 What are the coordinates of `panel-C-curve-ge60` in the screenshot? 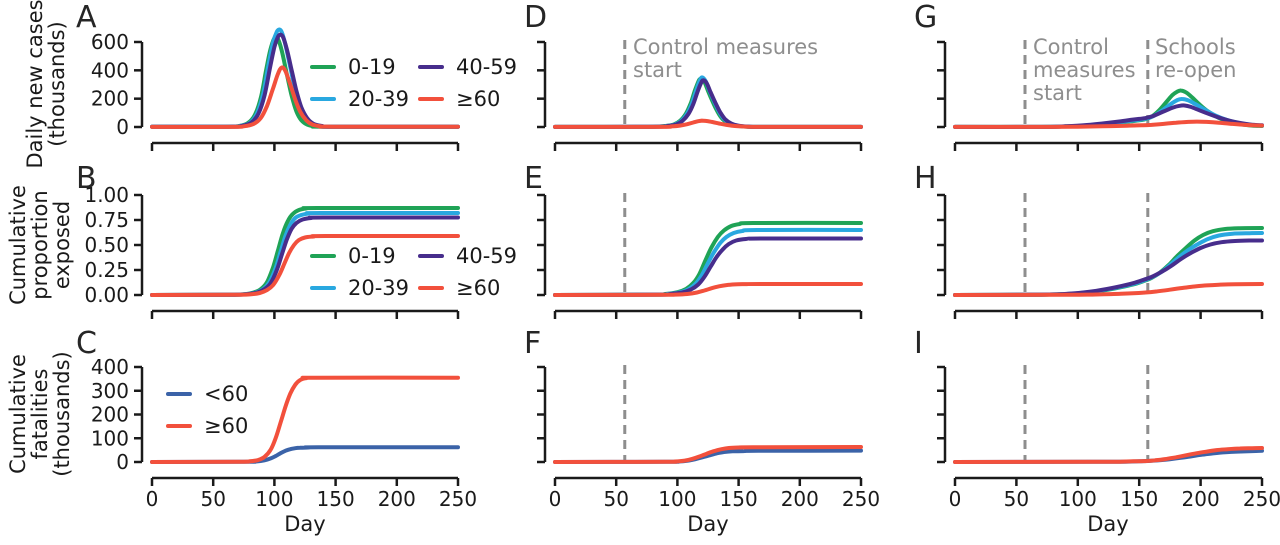 It's located at (305, 419).